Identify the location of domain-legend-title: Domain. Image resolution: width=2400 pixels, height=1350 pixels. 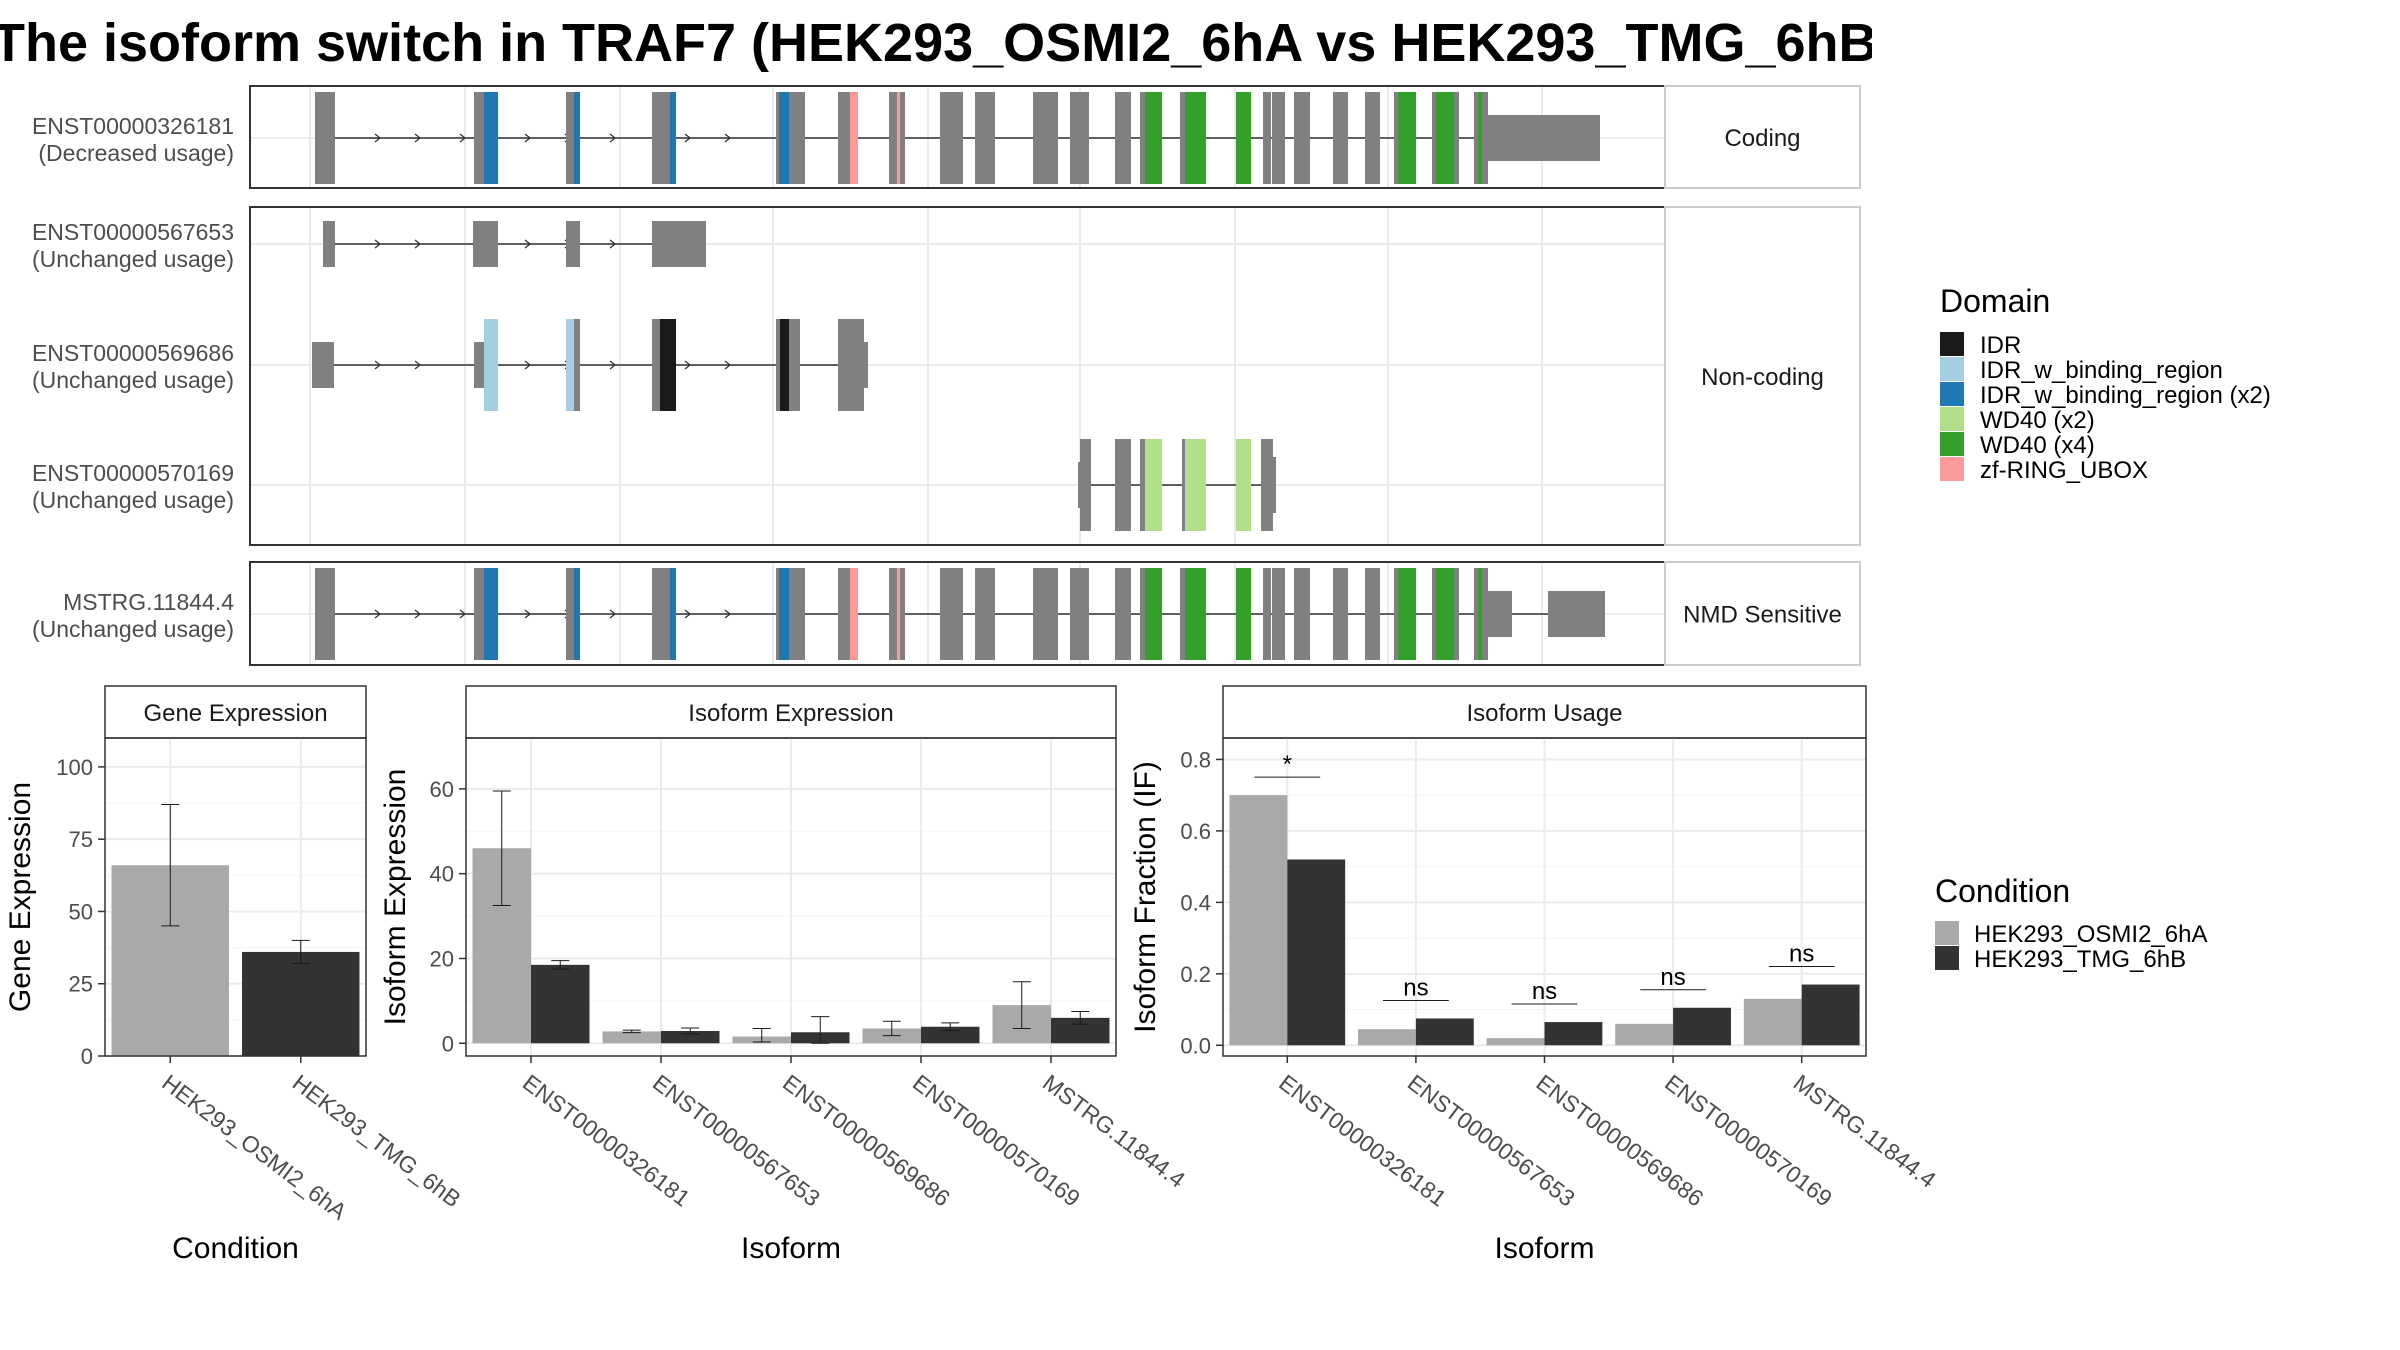
(1995, 301).